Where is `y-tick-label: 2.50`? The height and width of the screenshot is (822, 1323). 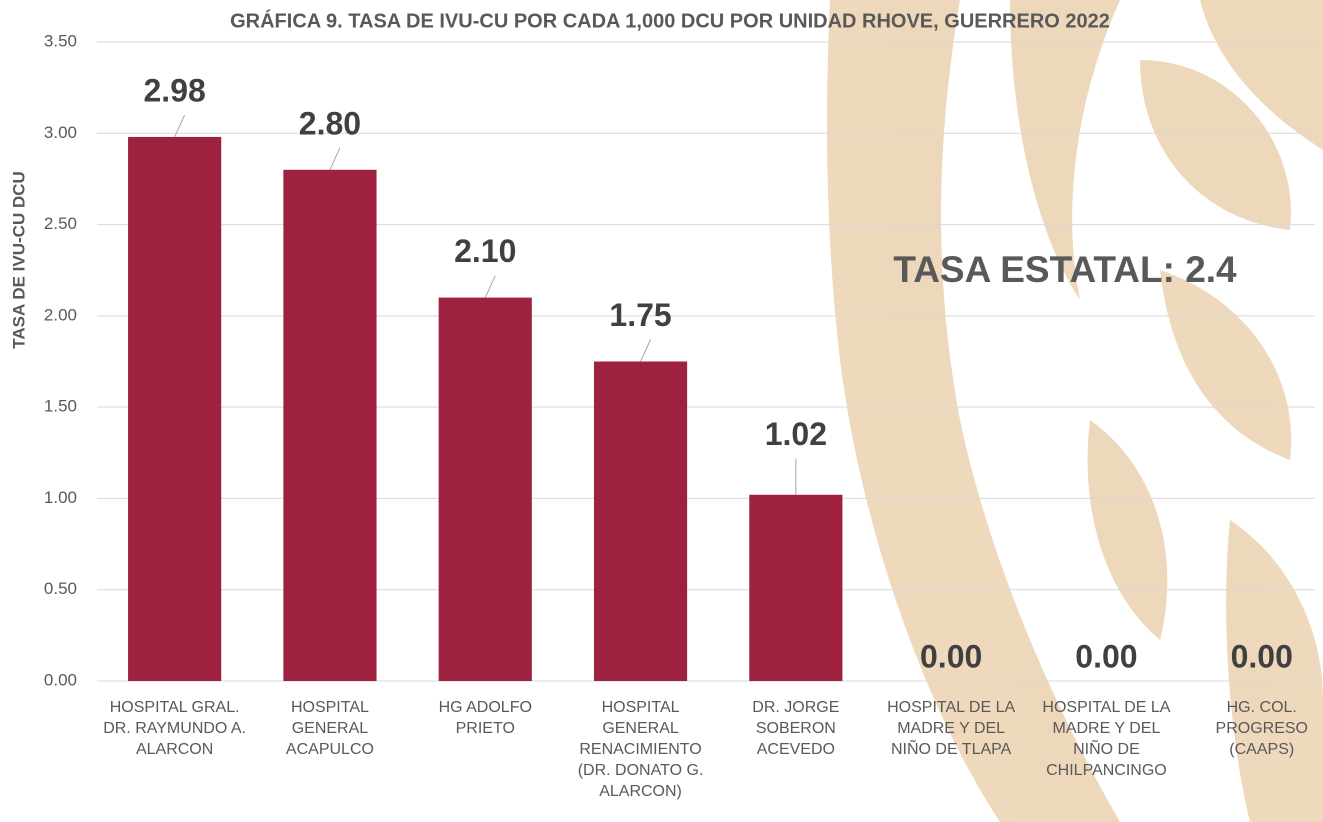
y-tick-label: 2.50 is located at coordinates (60, 223).